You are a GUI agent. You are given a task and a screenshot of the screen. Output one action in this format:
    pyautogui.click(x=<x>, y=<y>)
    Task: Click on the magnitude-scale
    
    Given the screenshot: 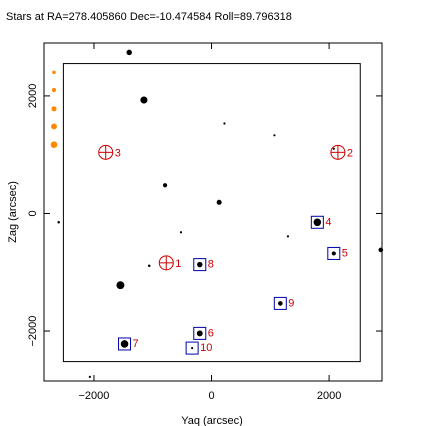 What is the action you would take?
    pyautogui.click(x=54, y=109)
    